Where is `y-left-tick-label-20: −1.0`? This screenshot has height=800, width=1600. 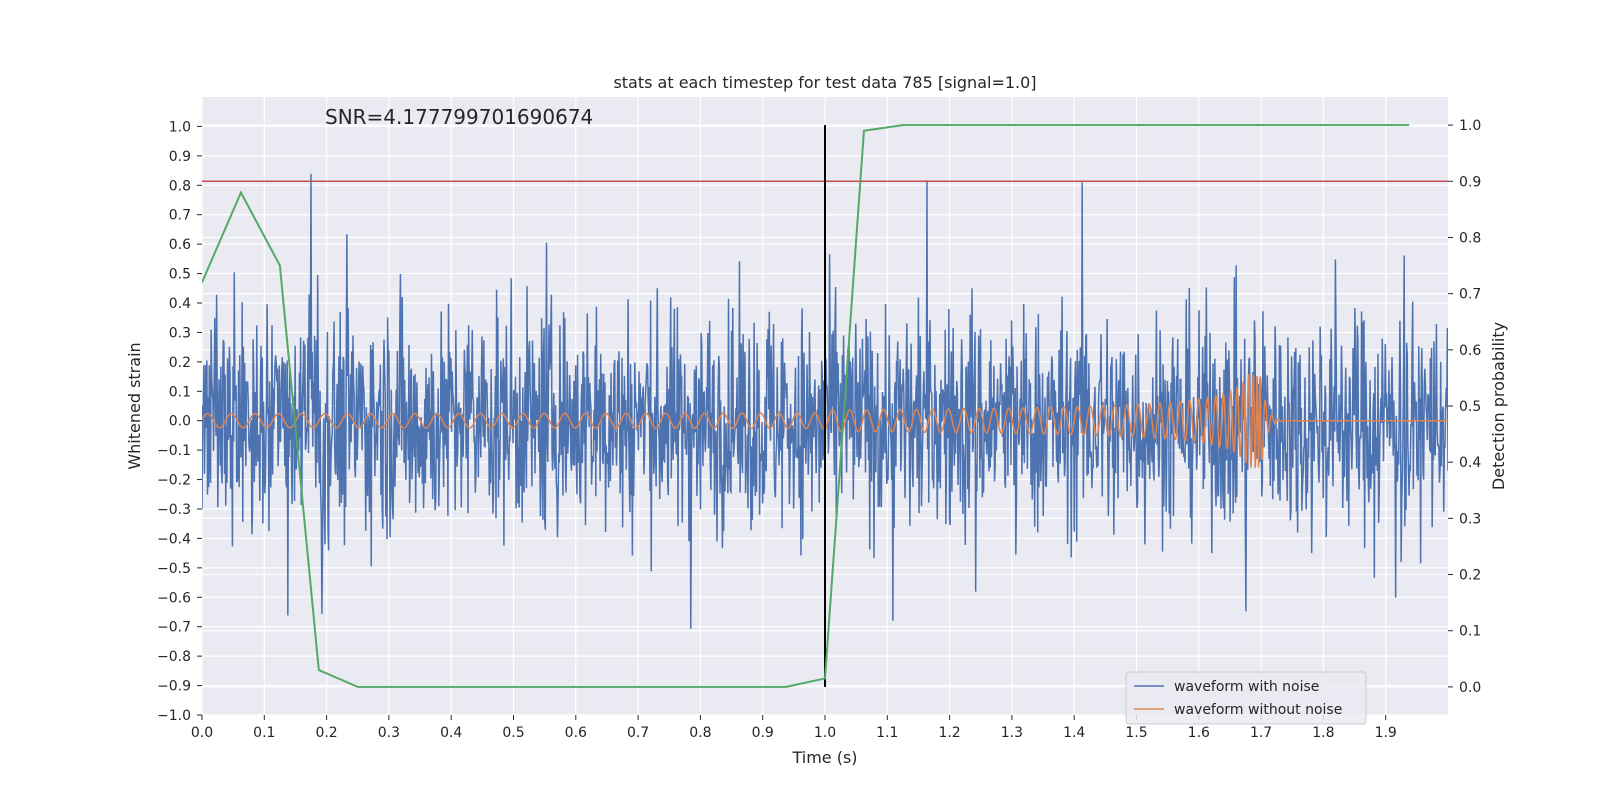
y-left-tick-label-20: −1.0 is located at coordinates (174, 716).